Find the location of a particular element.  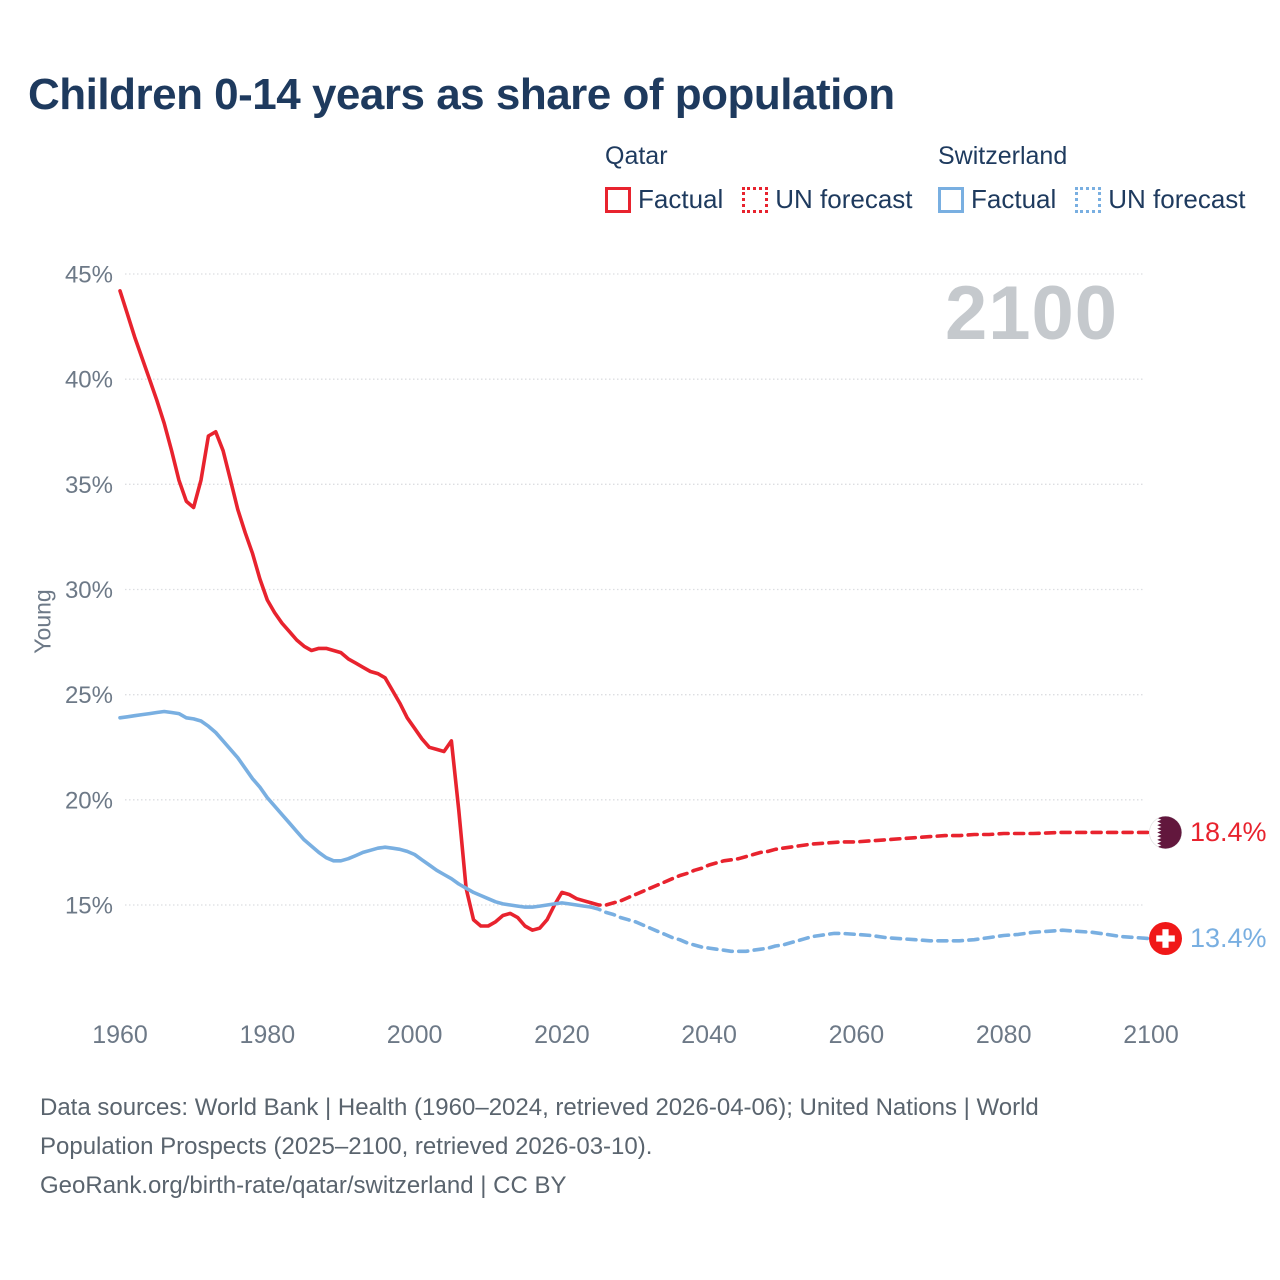

x-tick-label: 2000 is located at coordinates (415, 1035).